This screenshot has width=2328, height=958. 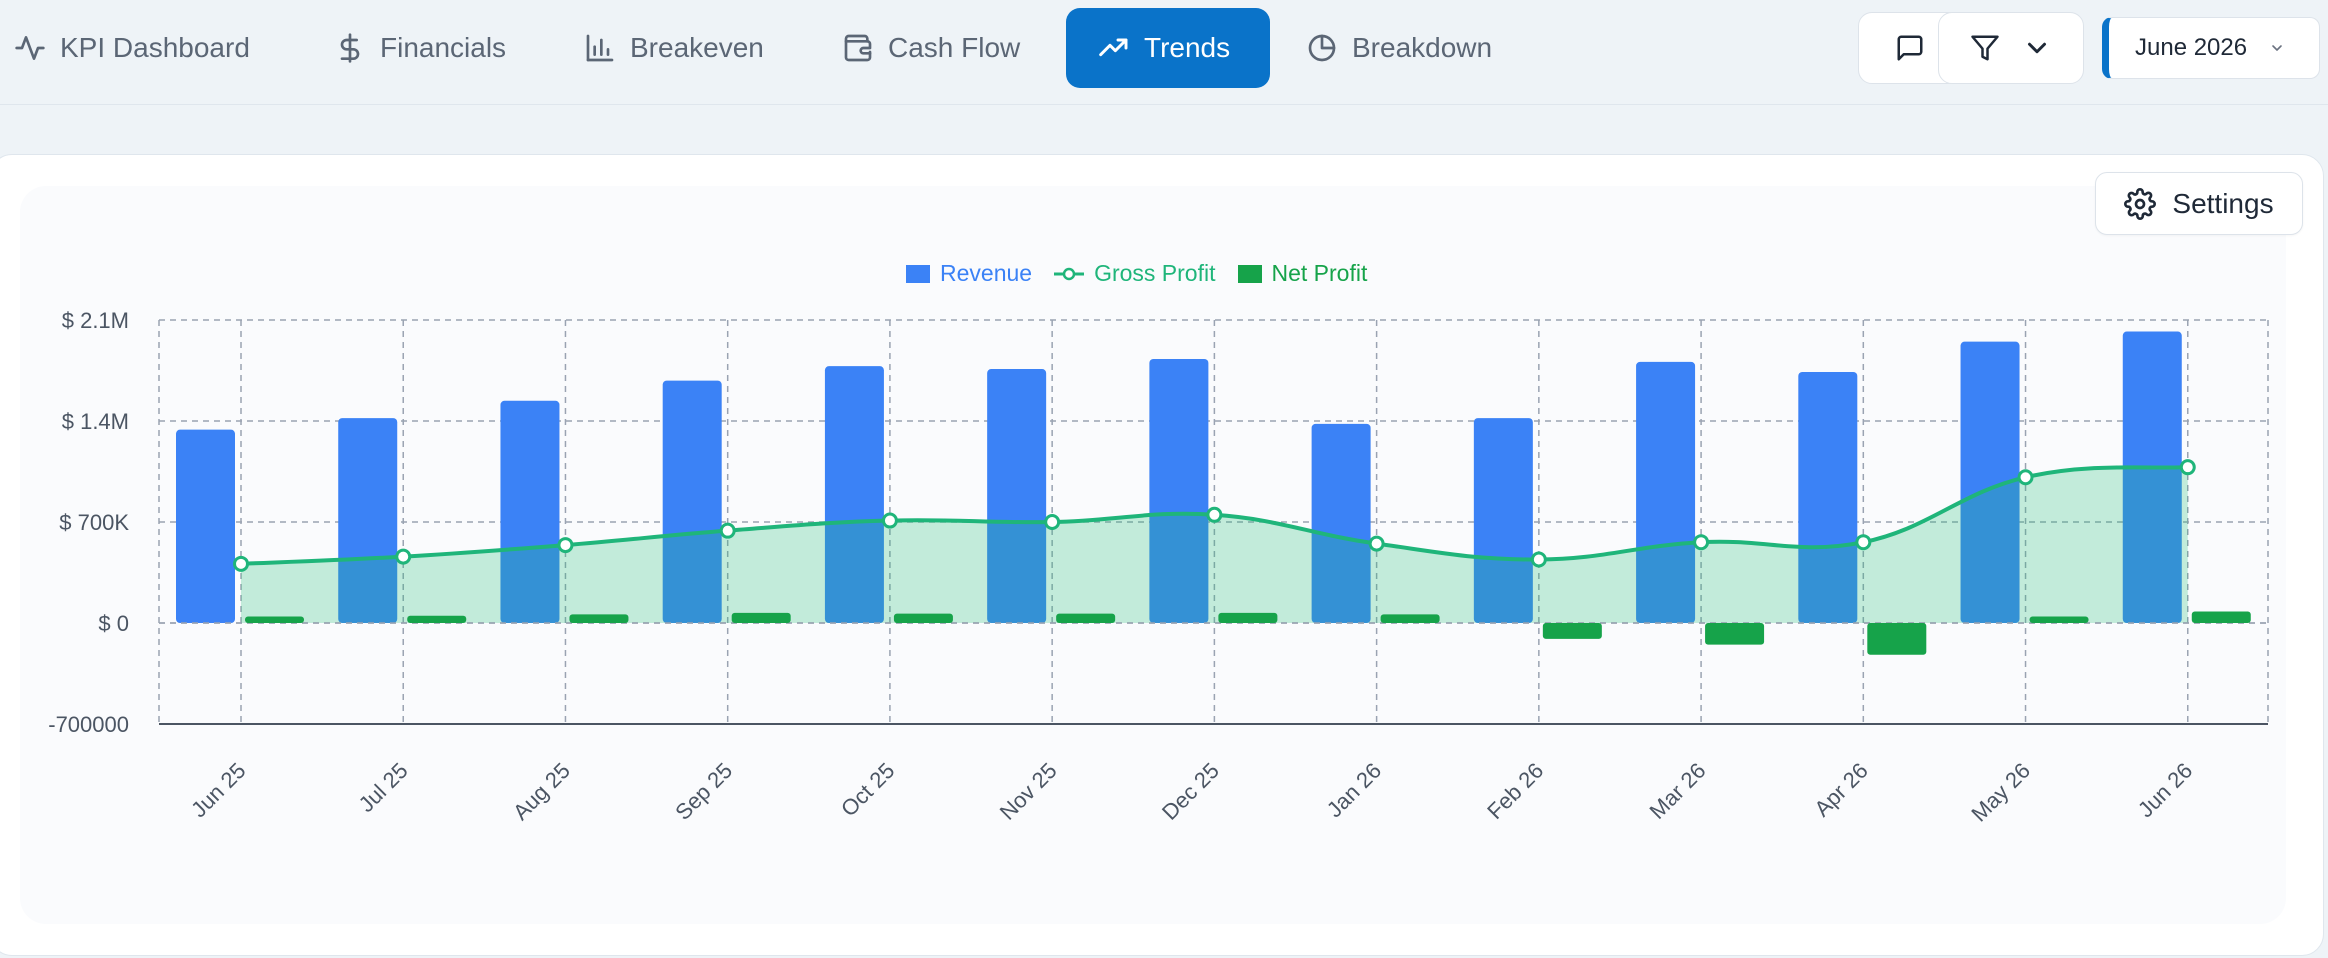 What do you see at coordinates (1069, 274) in the screenshot?
I see `legend-swatch-gross-profit` at bounding box center [1069, 274].